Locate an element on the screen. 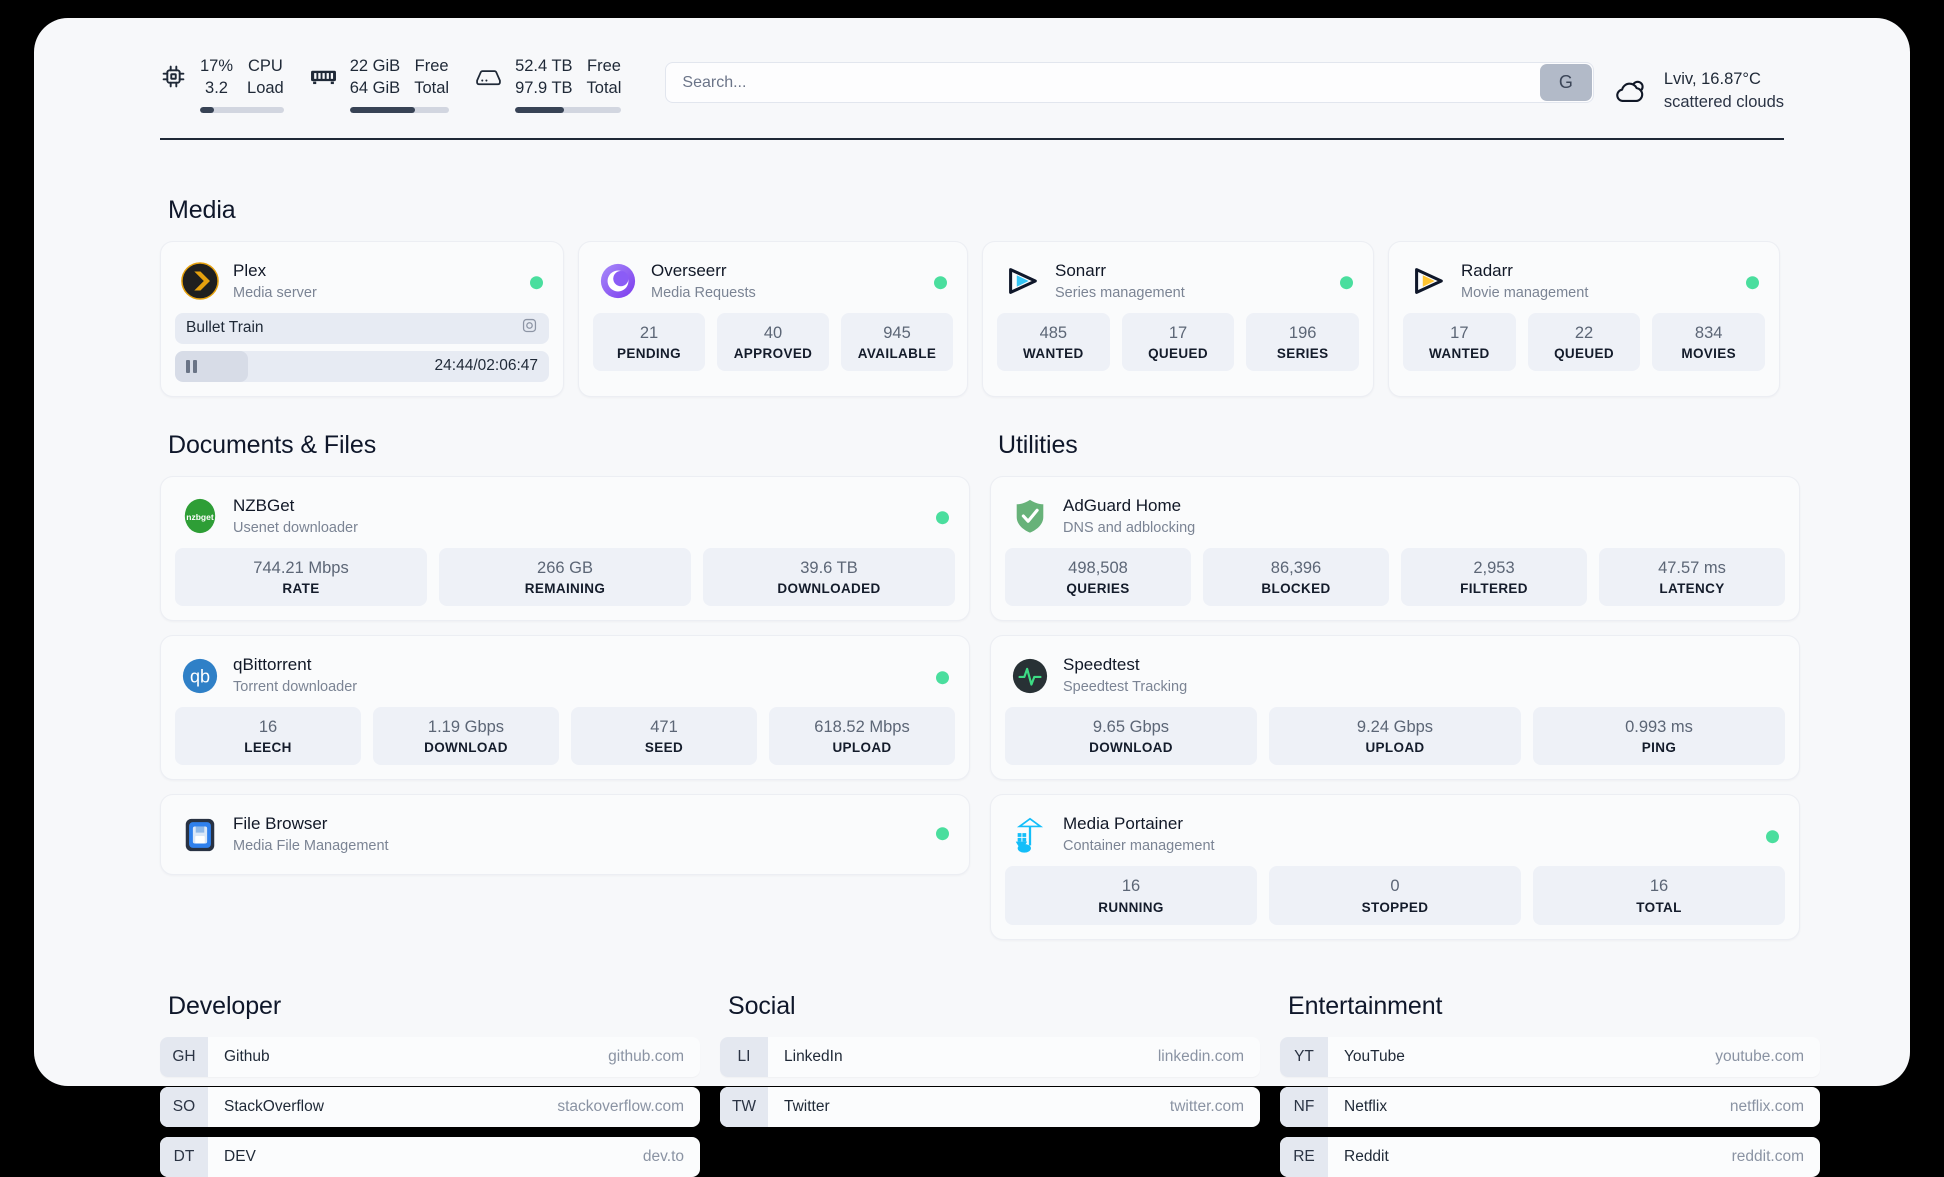  stat-label: SERIES is located at coordinates (1302, 354).